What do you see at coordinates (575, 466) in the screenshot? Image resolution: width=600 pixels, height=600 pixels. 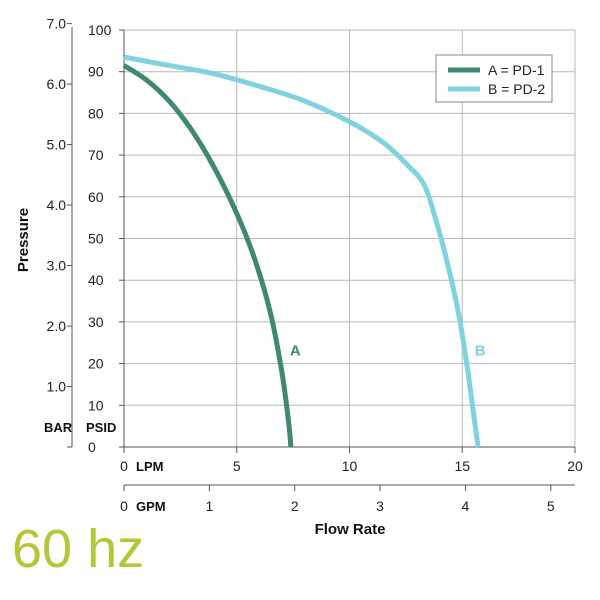 I see `lpm-tick-label: 20` at bounding box center [575, 466].